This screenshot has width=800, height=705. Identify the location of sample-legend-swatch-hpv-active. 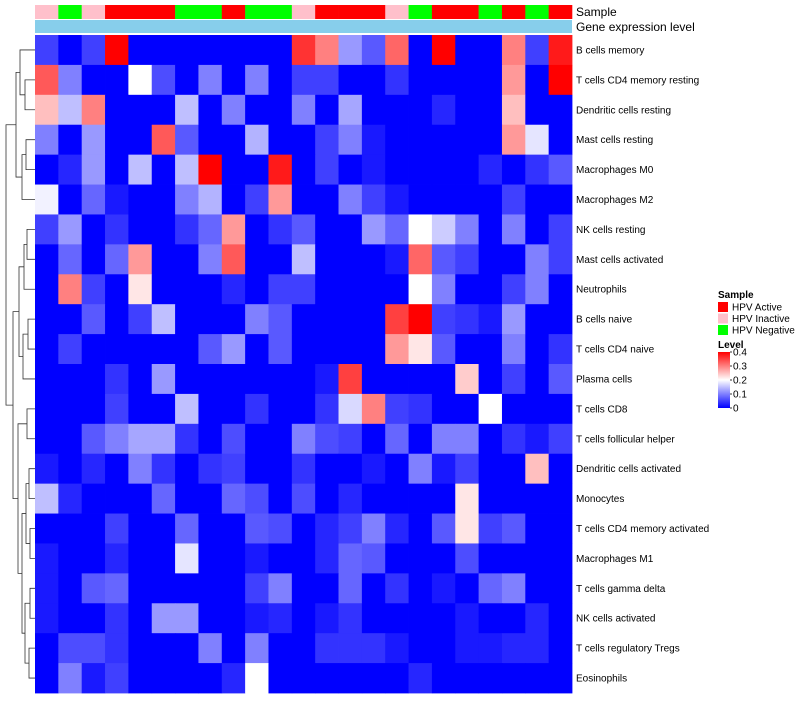
(723, 307).